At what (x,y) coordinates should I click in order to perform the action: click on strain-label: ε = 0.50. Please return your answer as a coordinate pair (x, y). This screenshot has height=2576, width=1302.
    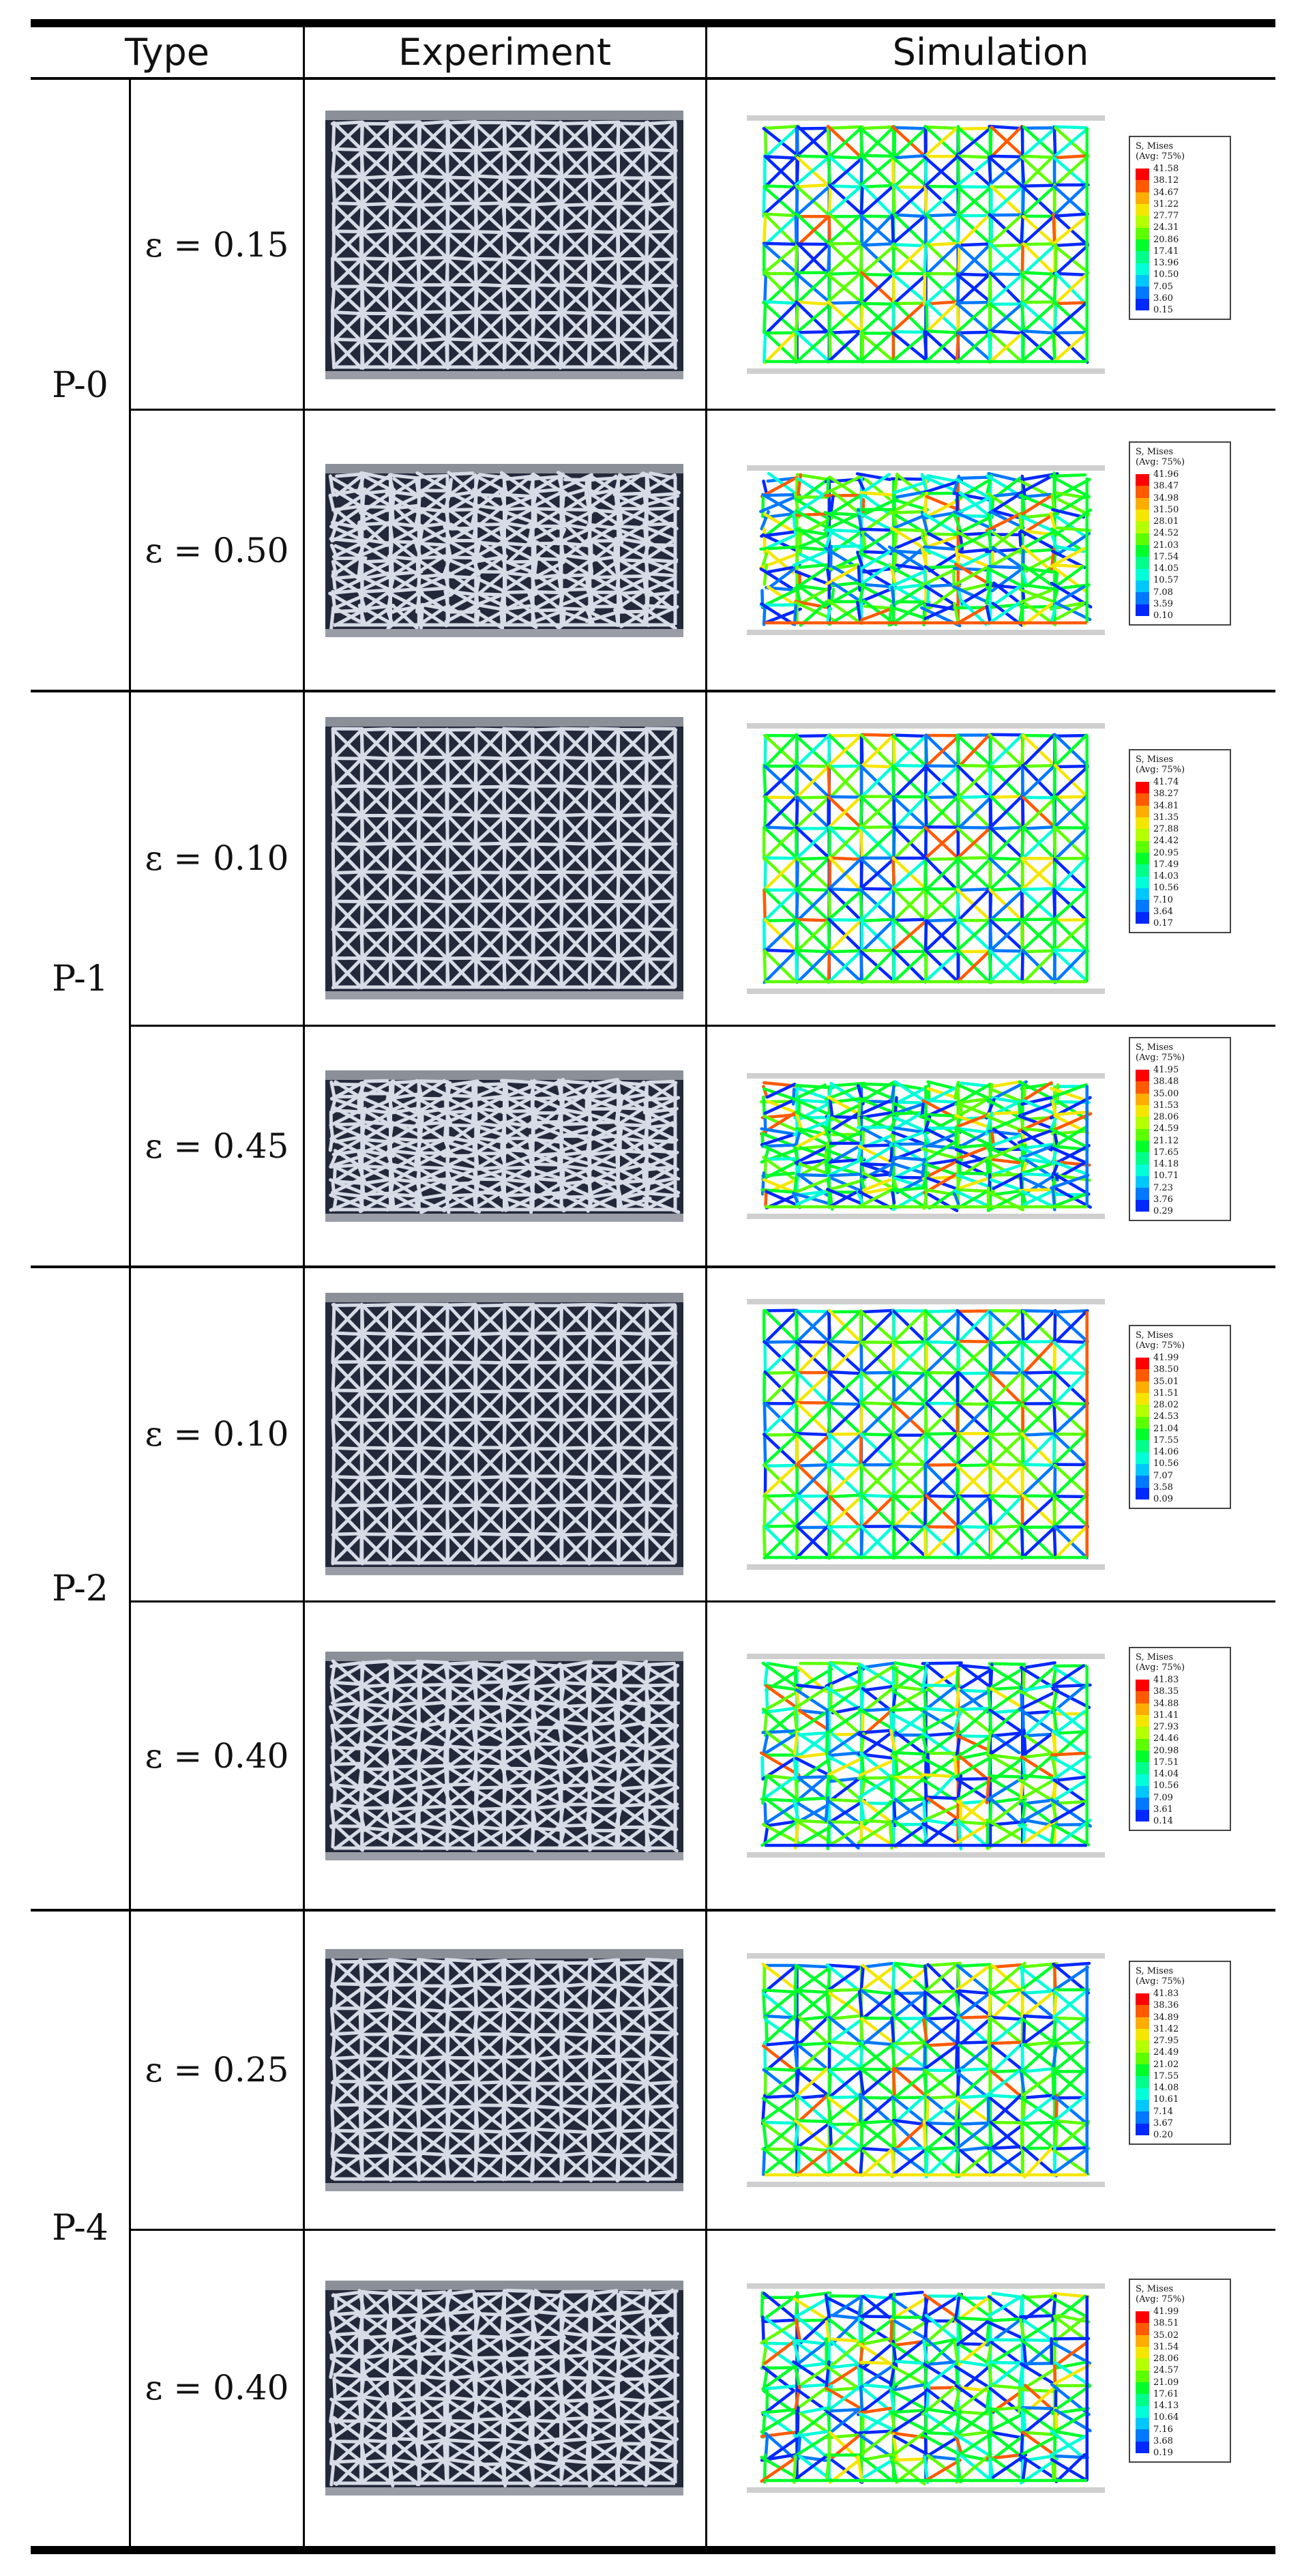
    Looking at the image, I should click on (217, 550).